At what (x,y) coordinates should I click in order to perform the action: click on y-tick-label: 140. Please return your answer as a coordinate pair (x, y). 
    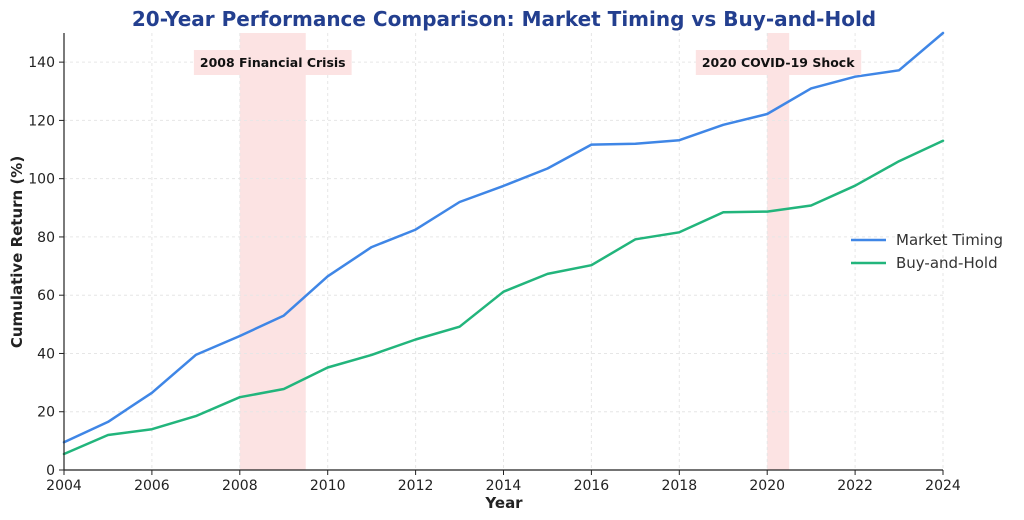
    Looking at the image, I should click on (41, 63).